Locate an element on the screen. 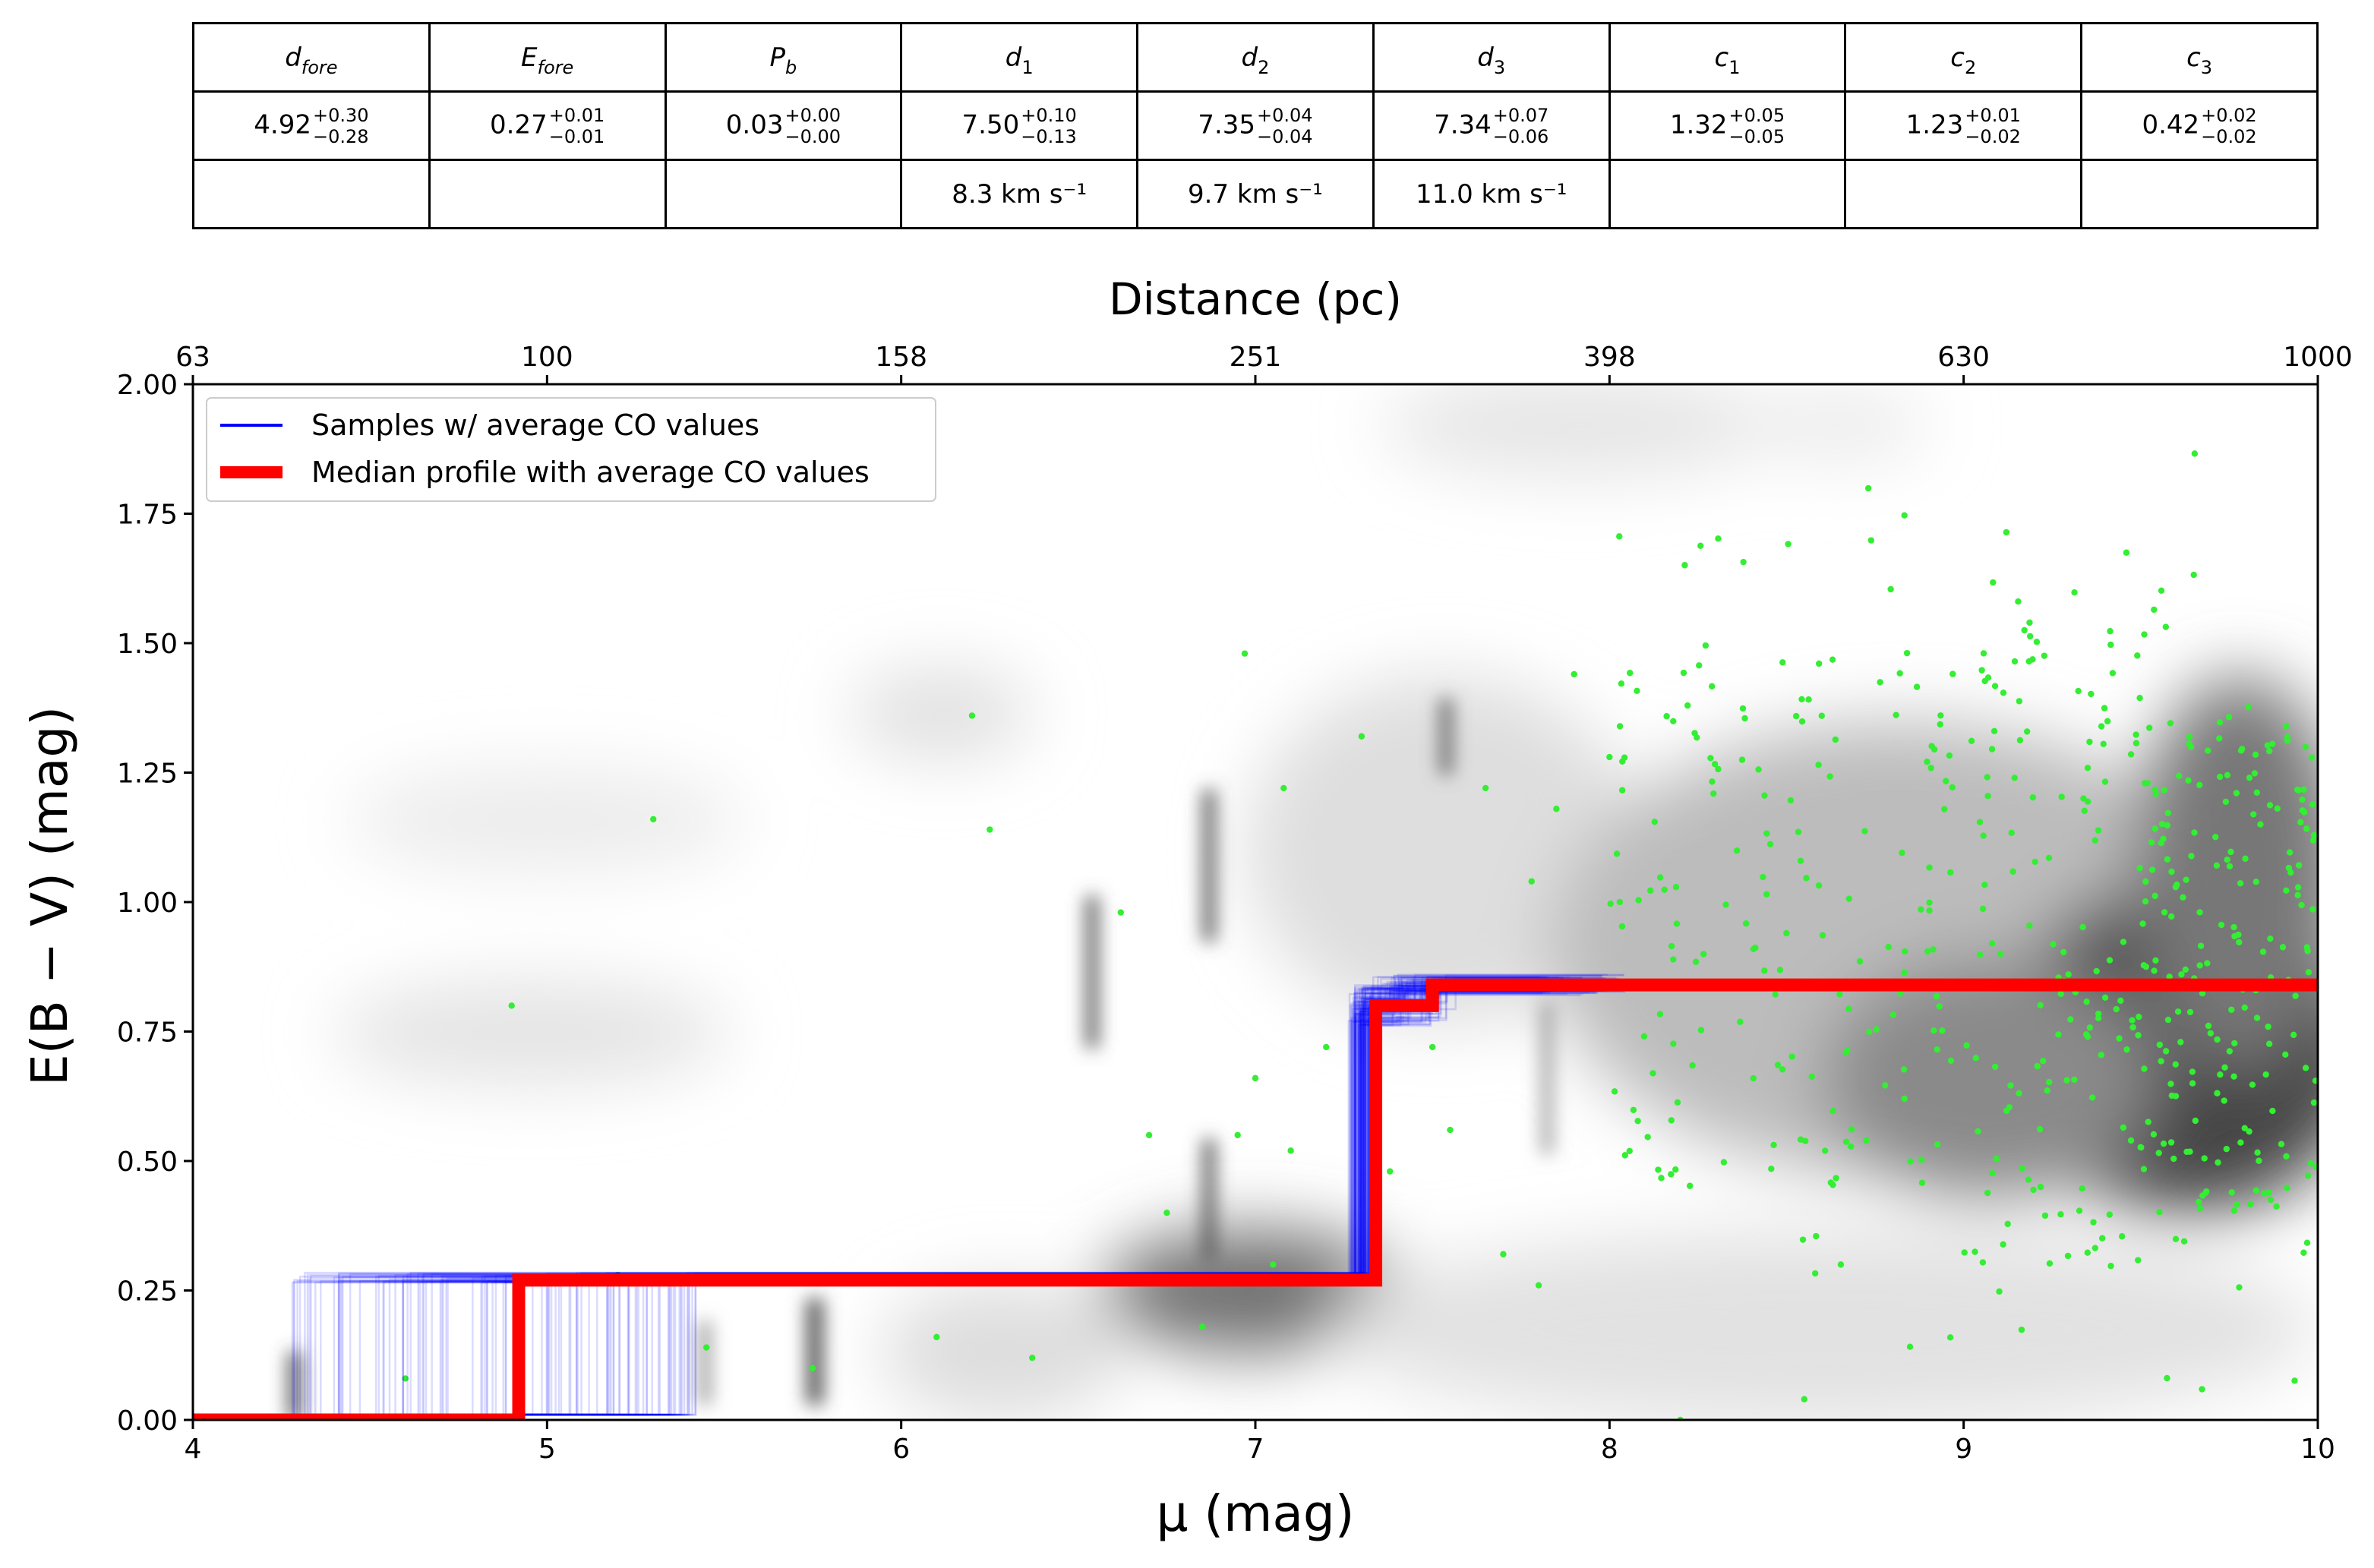 The width and height of the screenshot is (2374, 1568). table-value-cell: 7.35 +0.04 −0.04 is located at coordinates (1255, 125).